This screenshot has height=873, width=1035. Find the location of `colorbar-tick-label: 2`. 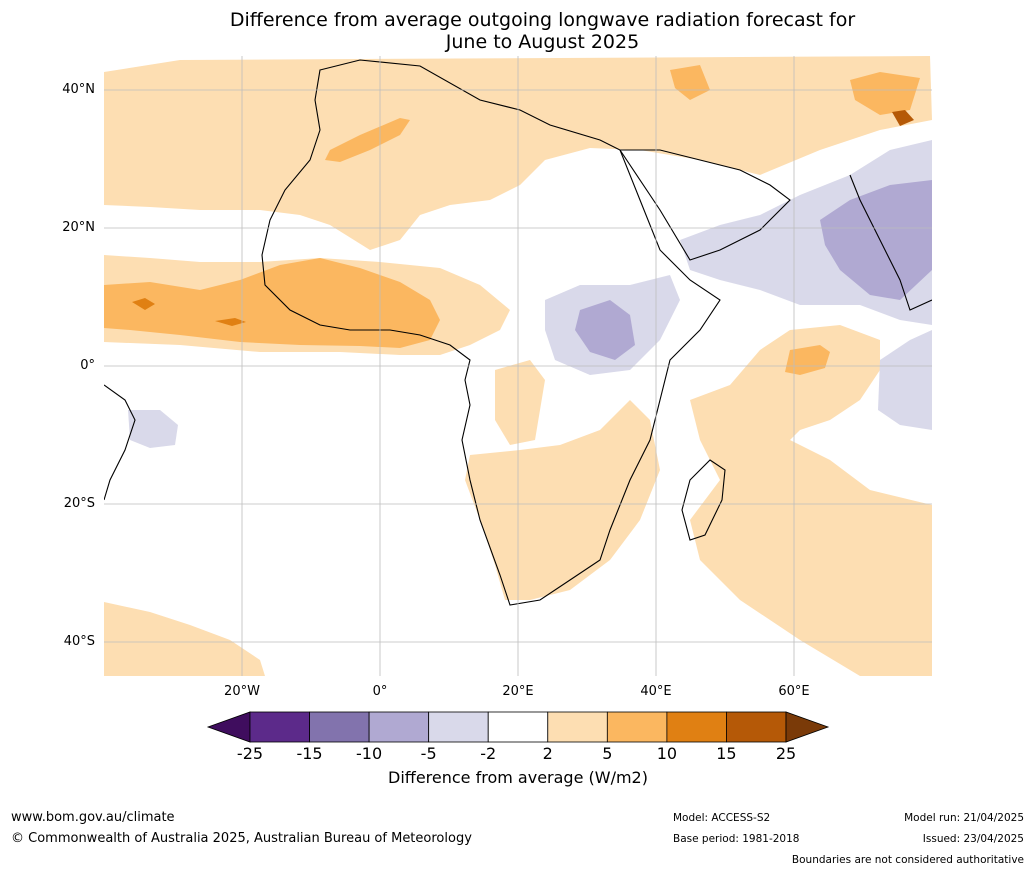

colorbar-tick-label: 2 is located at coordinates (547, 753).